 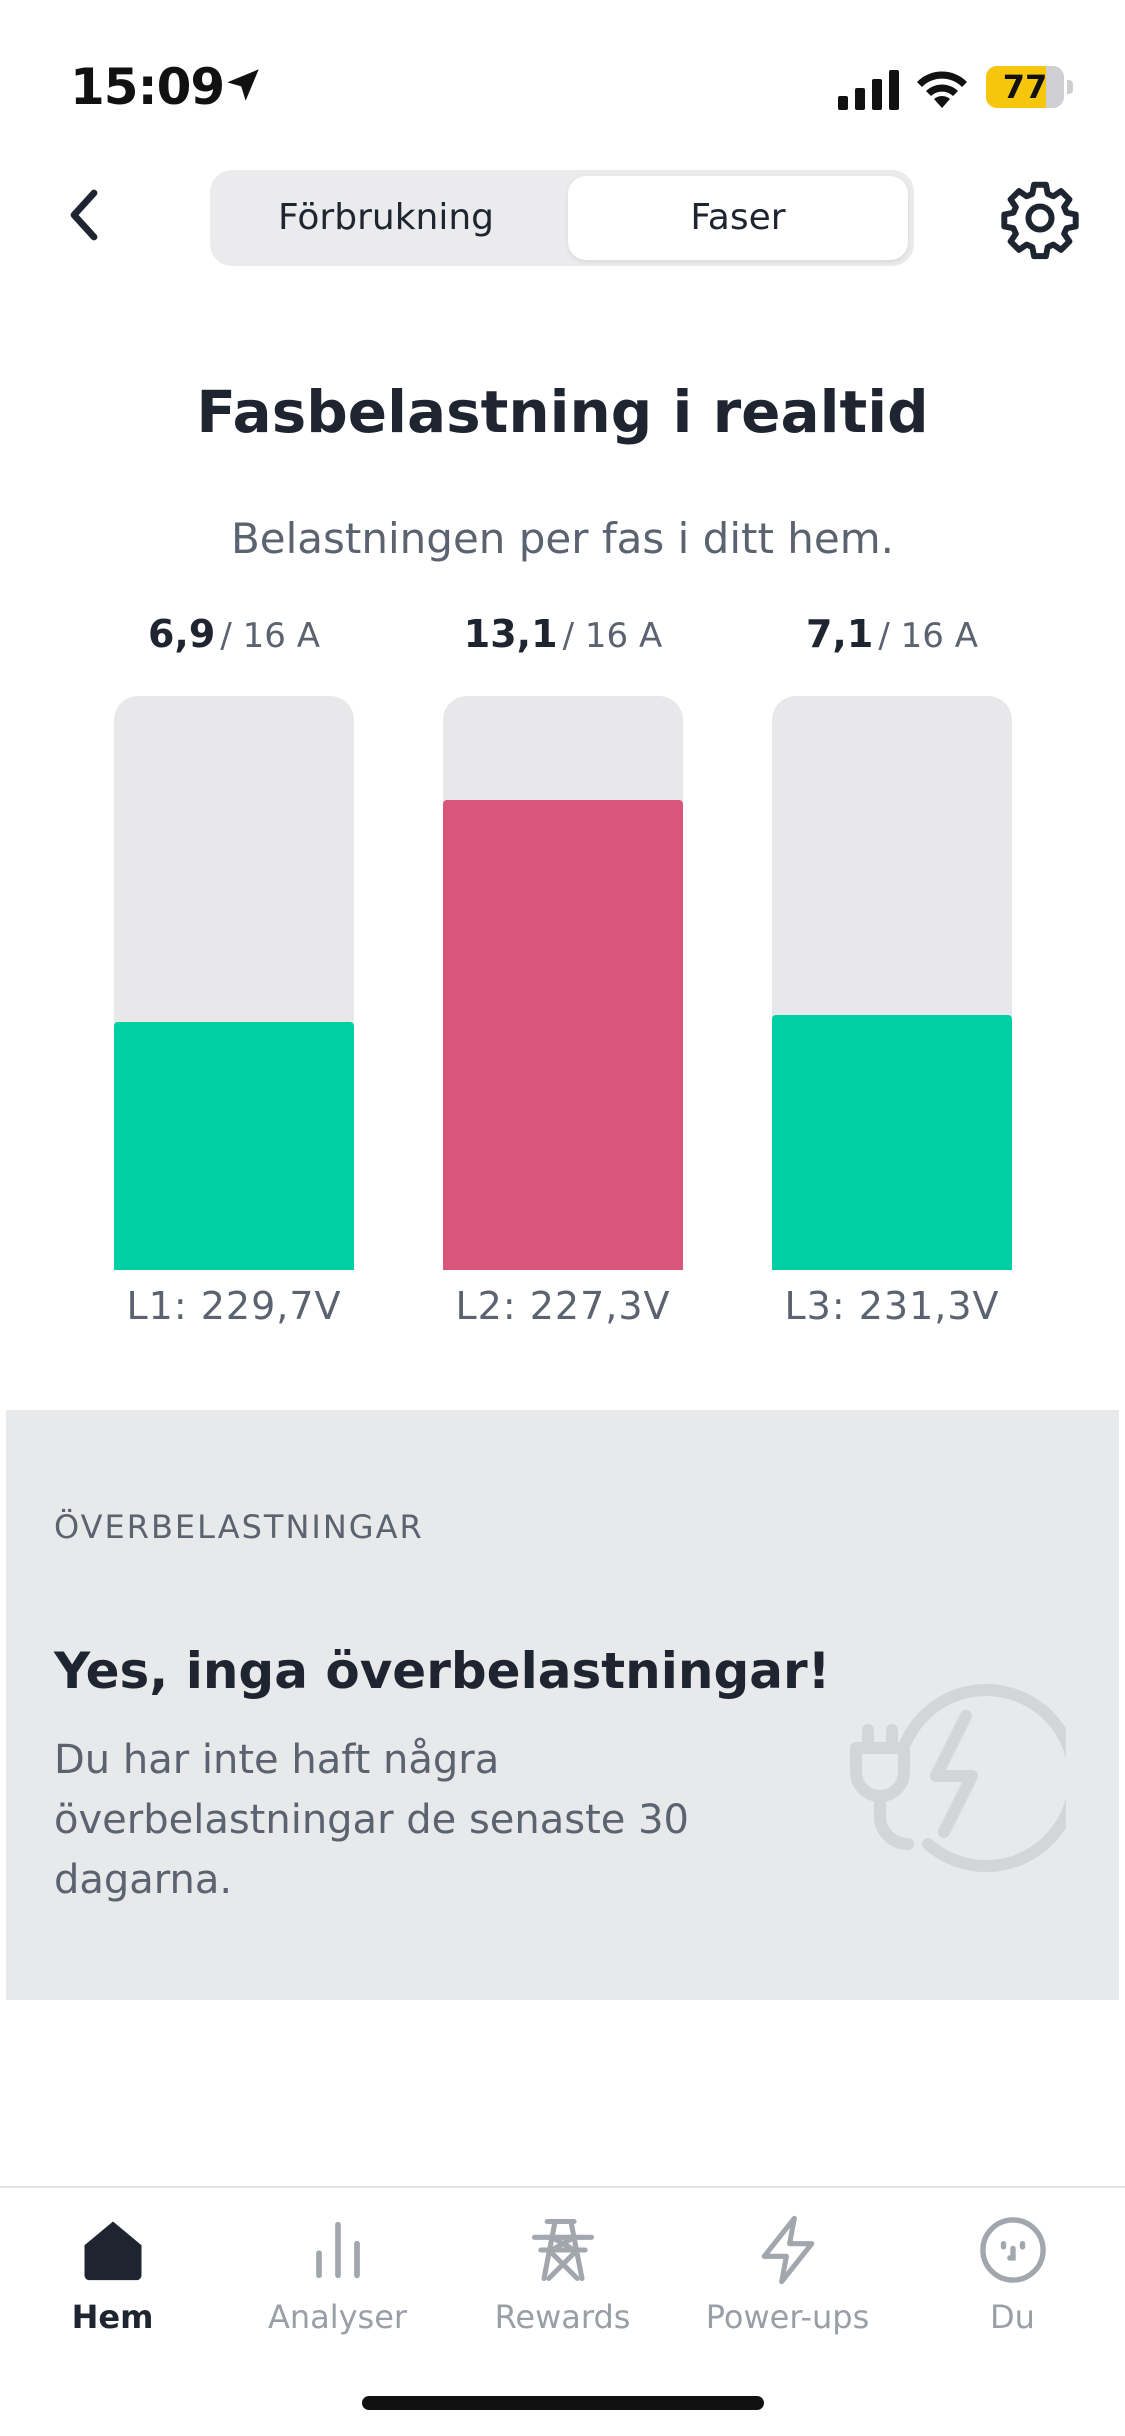 I want to click on power-tower-icon, so click(x=562, y=2250).